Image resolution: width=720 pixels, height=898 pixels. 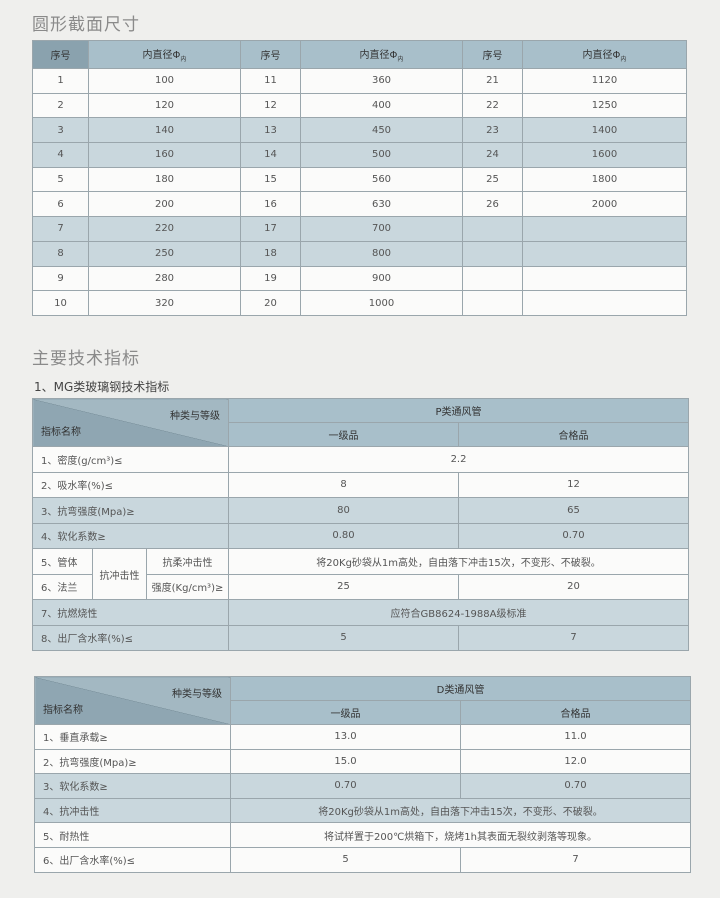 I want to click on table-cell: 450, so click(x=381, y=130).